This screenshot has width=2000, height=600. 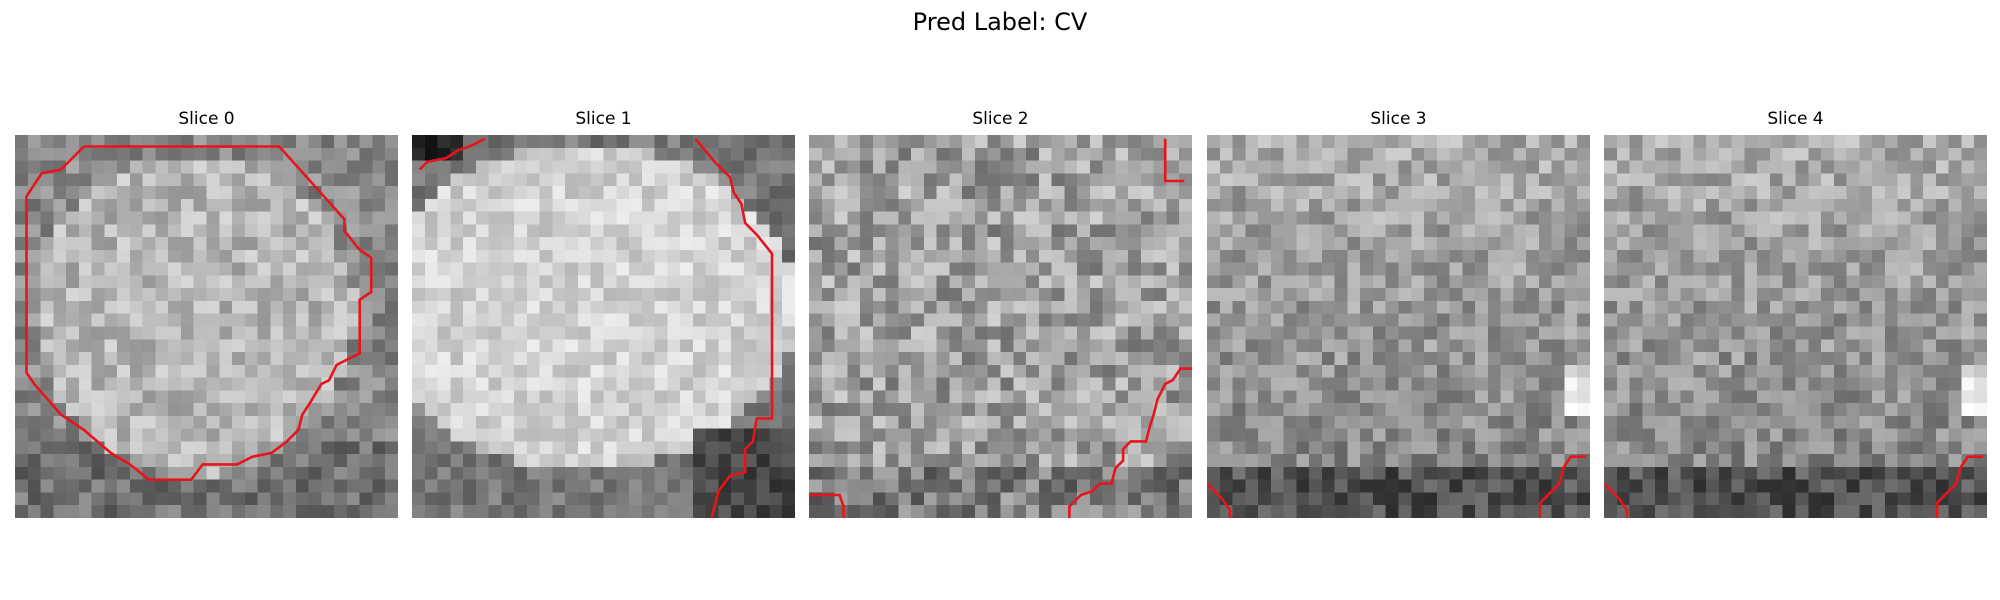 What do you see at coordinates (1398, 119) in the screenshot?
I see `slice-title: Slice 3` at bounding box center [1398, 119].